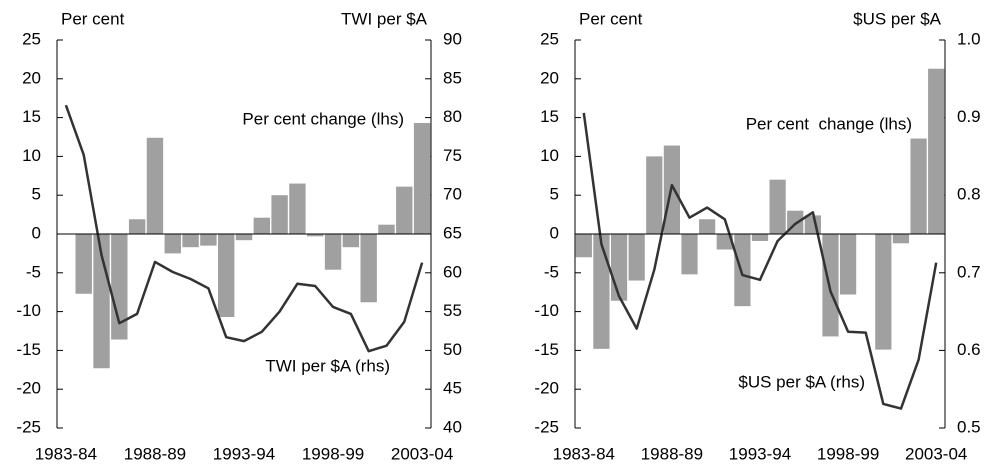 This screenshot has width=998, height=469. I want to click on series-label: $US per $A (rhs), so click(801, 381).